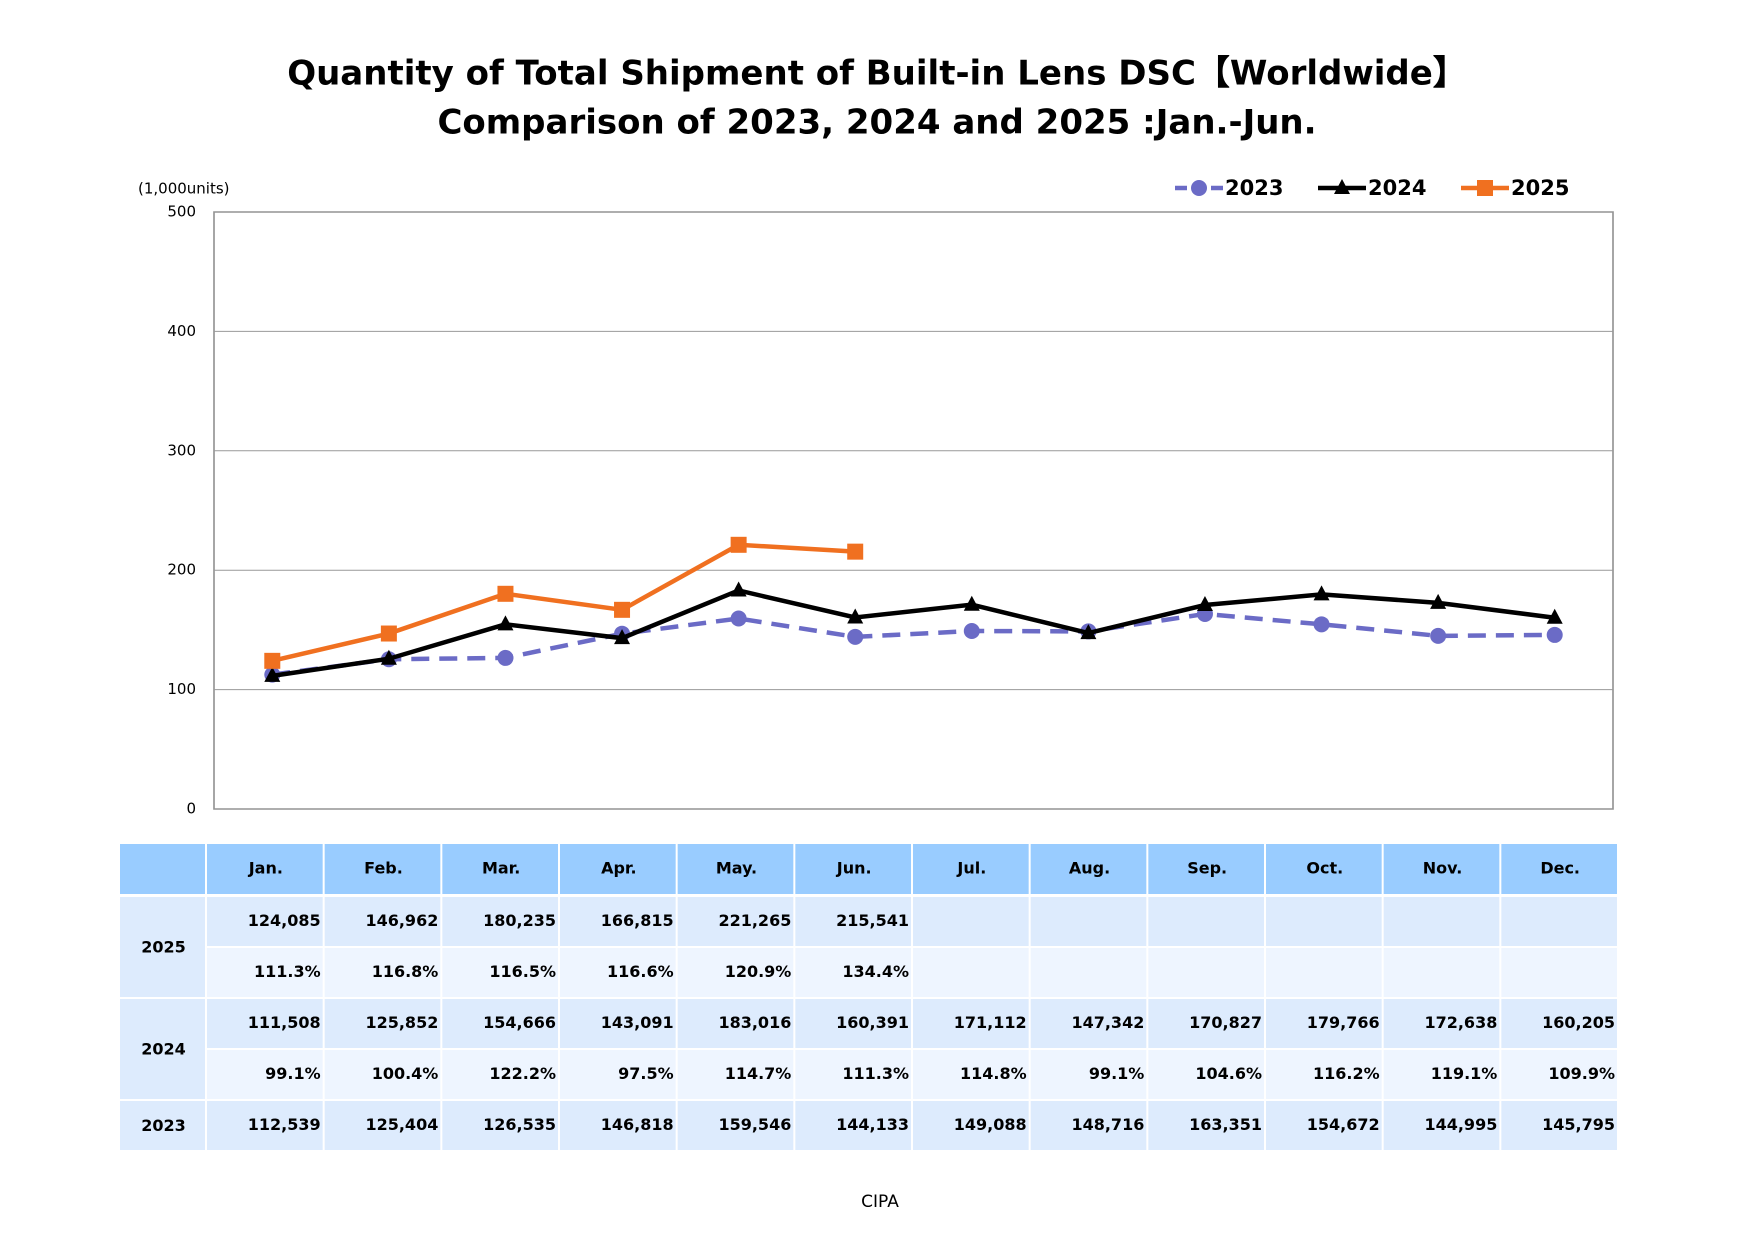 This screenshot has width=1754, height=1240. I want to click on cell-text: 170,827, so click(1225, 1022).